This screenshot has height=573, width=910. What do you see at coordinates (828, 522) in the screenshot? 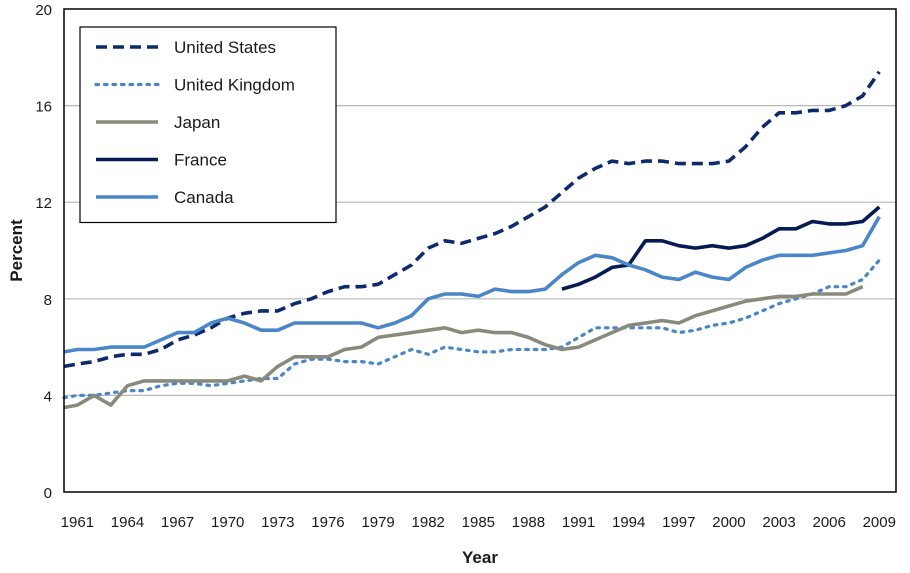
I see `x-tick-label: 2006` at bounding box center [828, 522].